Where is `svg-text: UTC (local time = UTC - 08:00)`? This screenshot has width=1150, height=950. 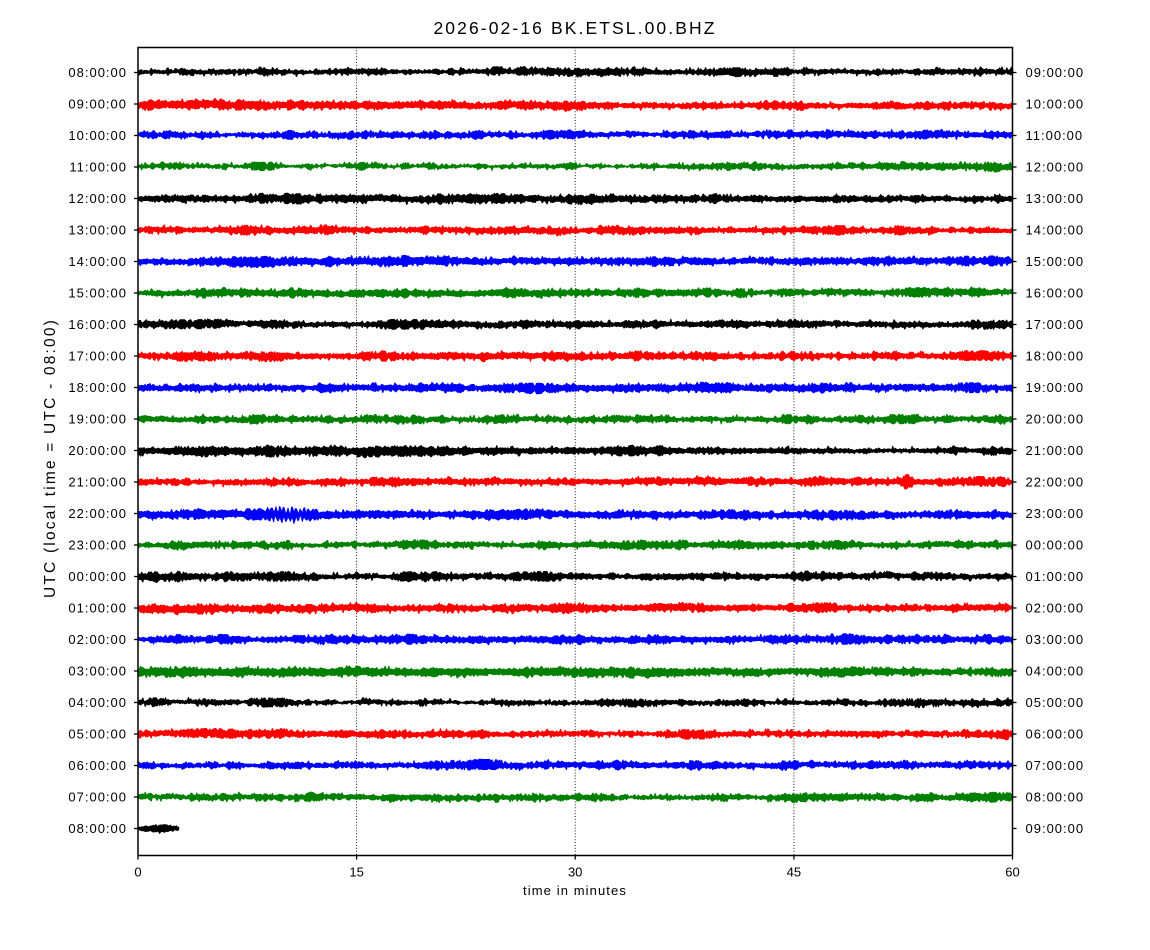
svg-text: UTC (local time = UTC - 08:00) is located at coordinates (50, 458).